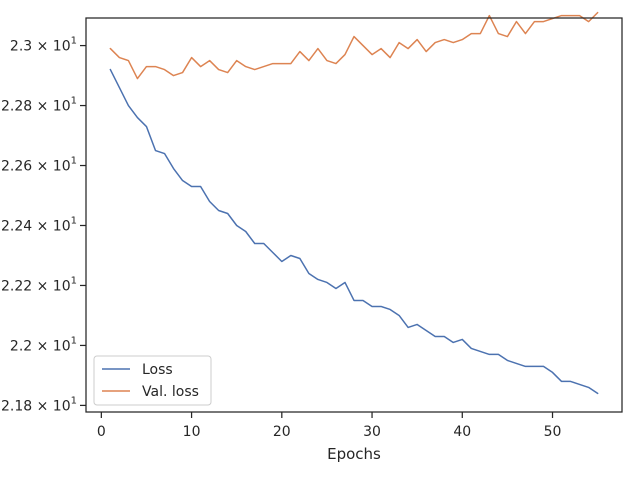  What do you see at coordinates (157, 370) in the screenshot?
I see `legend-label-loss: Loss` at bounding box center [157, 370].